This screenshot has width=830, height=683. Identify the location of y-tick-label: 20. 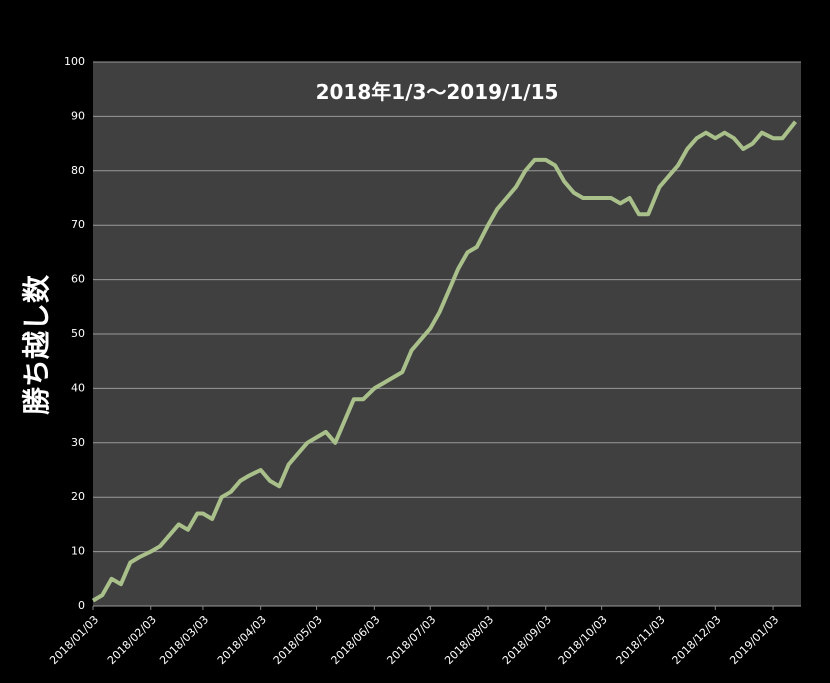
(78, 496).